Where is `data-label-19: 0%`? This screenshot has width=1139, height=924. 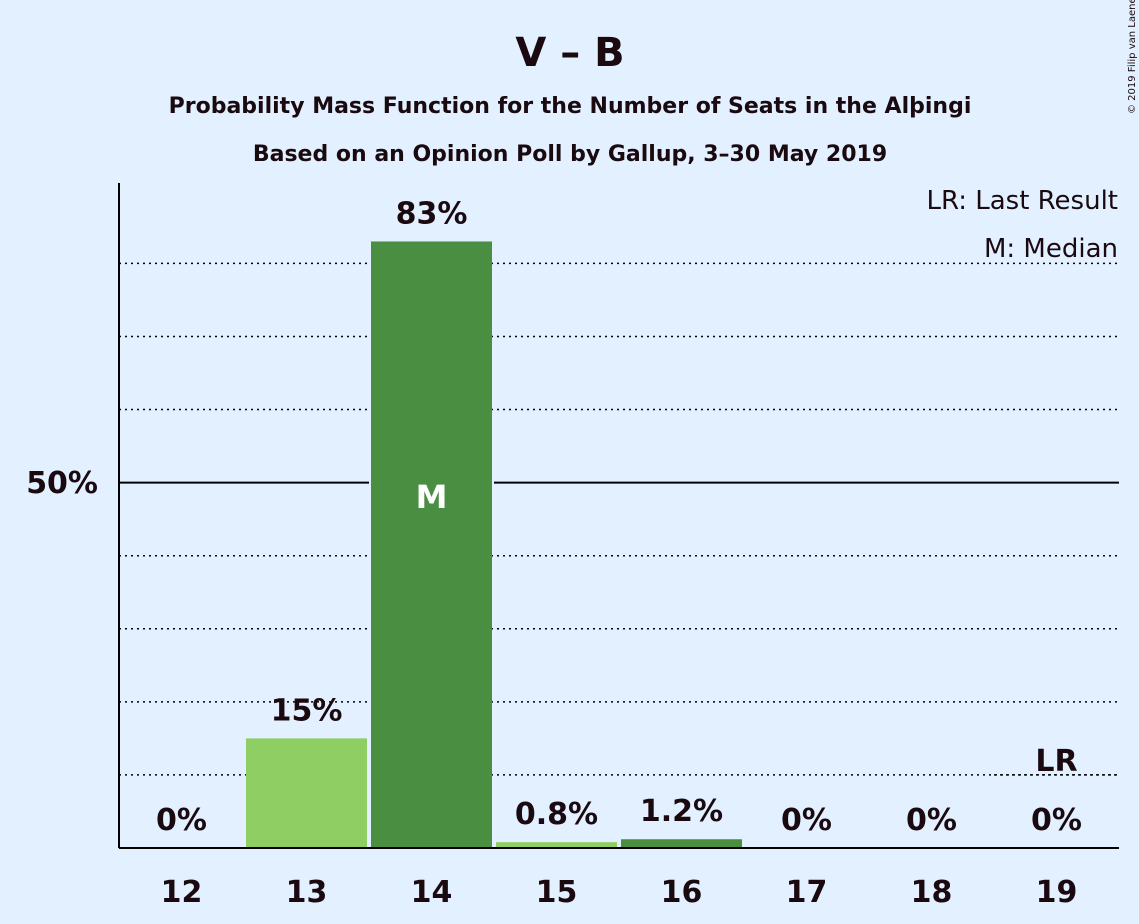
data-label-19: 0% is located at coordinates (1056, 820).